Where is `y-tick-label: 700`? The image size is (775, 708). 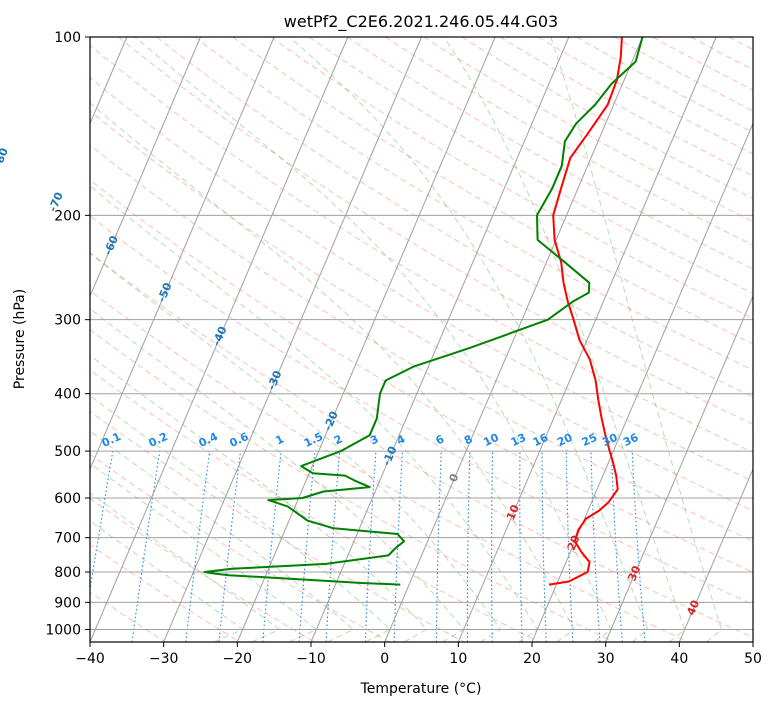 y-tick-label: 700 is located at coordinates (67, 539).